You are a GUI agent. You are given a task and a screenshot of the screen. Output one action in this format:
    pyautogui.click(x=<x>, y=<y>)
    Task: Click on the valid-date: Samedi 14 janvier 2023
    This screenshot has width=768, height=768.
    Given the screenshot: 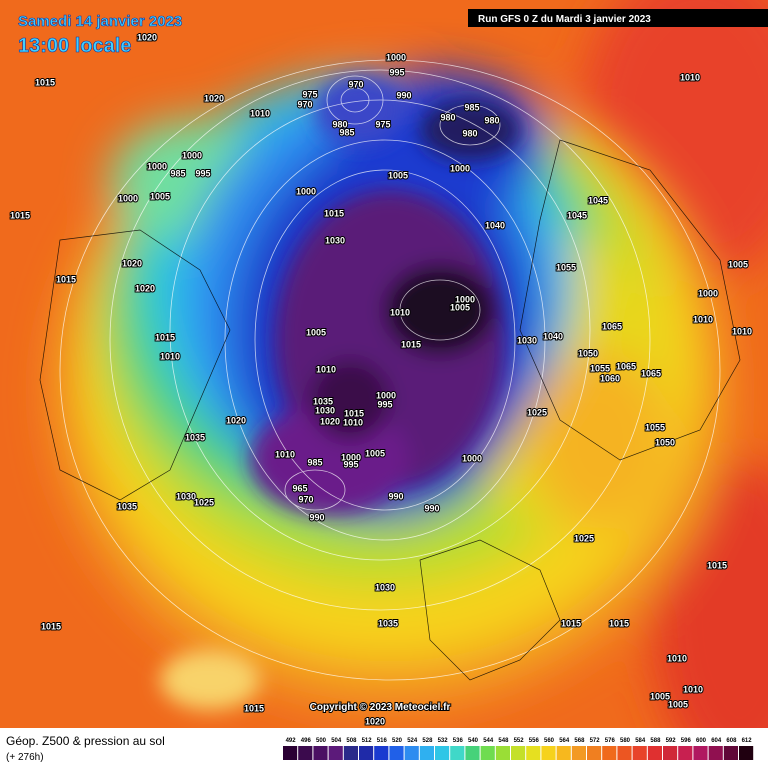 What is the action you would take?
    pyautogui.click(x=100, y=21)
    